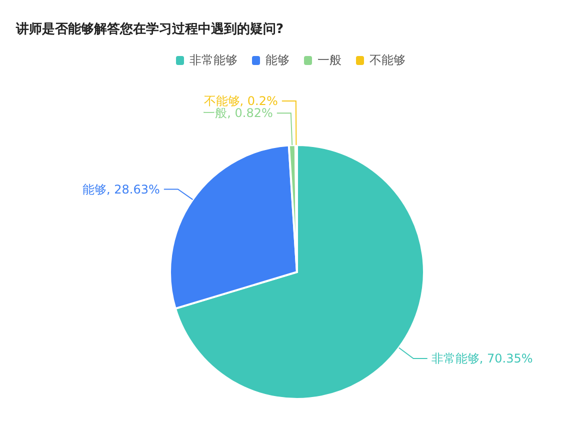  Describe the element at coordinates (213, 60) in the screenshot. I see `legend-label: 非常能够` at that location.